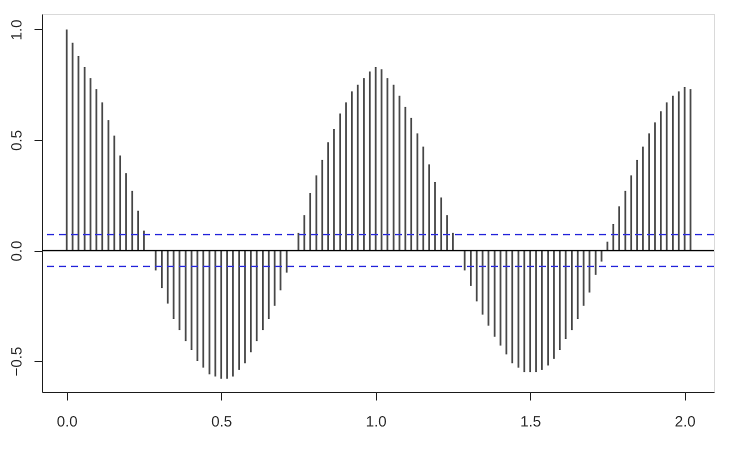 The width and height of the screenshot is (753, 458). Describe the element at coordinates (17, 361) in the screenshot. I see `y-tick-label: −0.5` at that location.